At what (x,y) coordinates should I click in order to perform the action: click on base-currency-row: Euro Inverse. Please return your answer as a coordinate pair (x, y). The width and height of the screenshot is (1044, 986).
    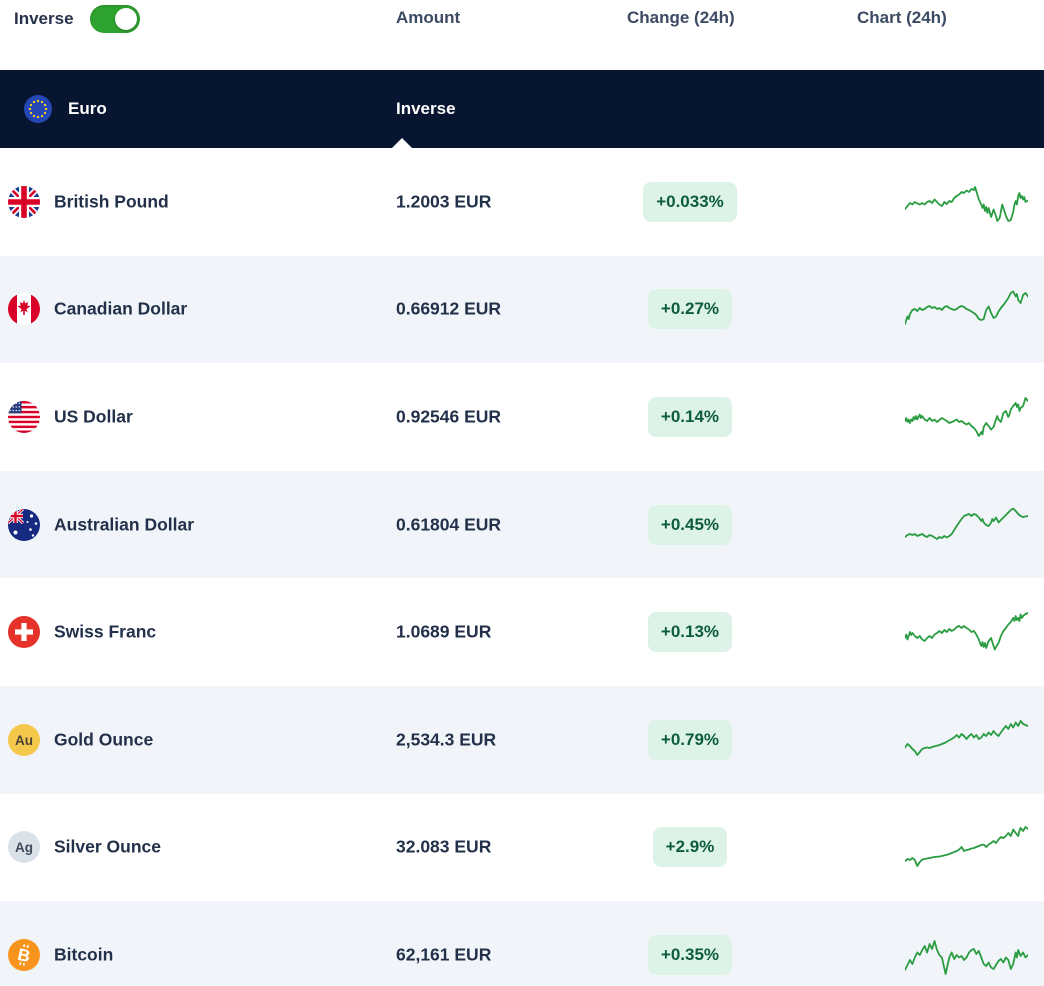
    Looking at the image, I should click on (522, 109).